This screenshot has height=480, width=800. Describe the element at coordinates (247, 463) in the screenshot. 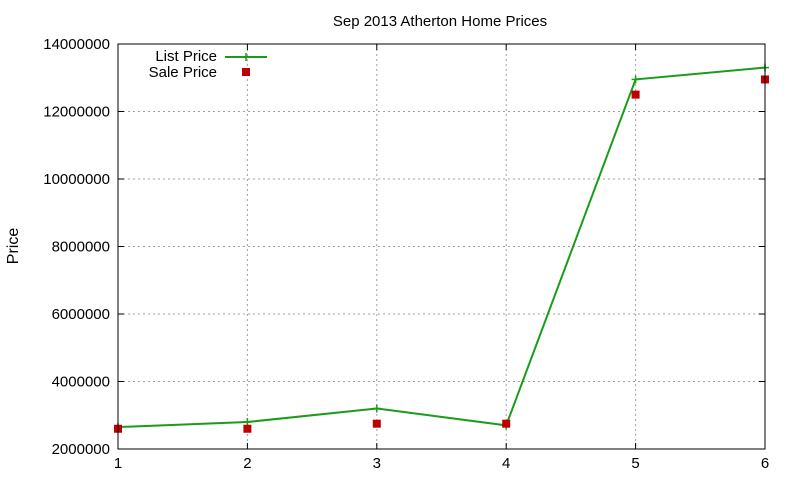

I see `x-tick-label: 2` at that location.